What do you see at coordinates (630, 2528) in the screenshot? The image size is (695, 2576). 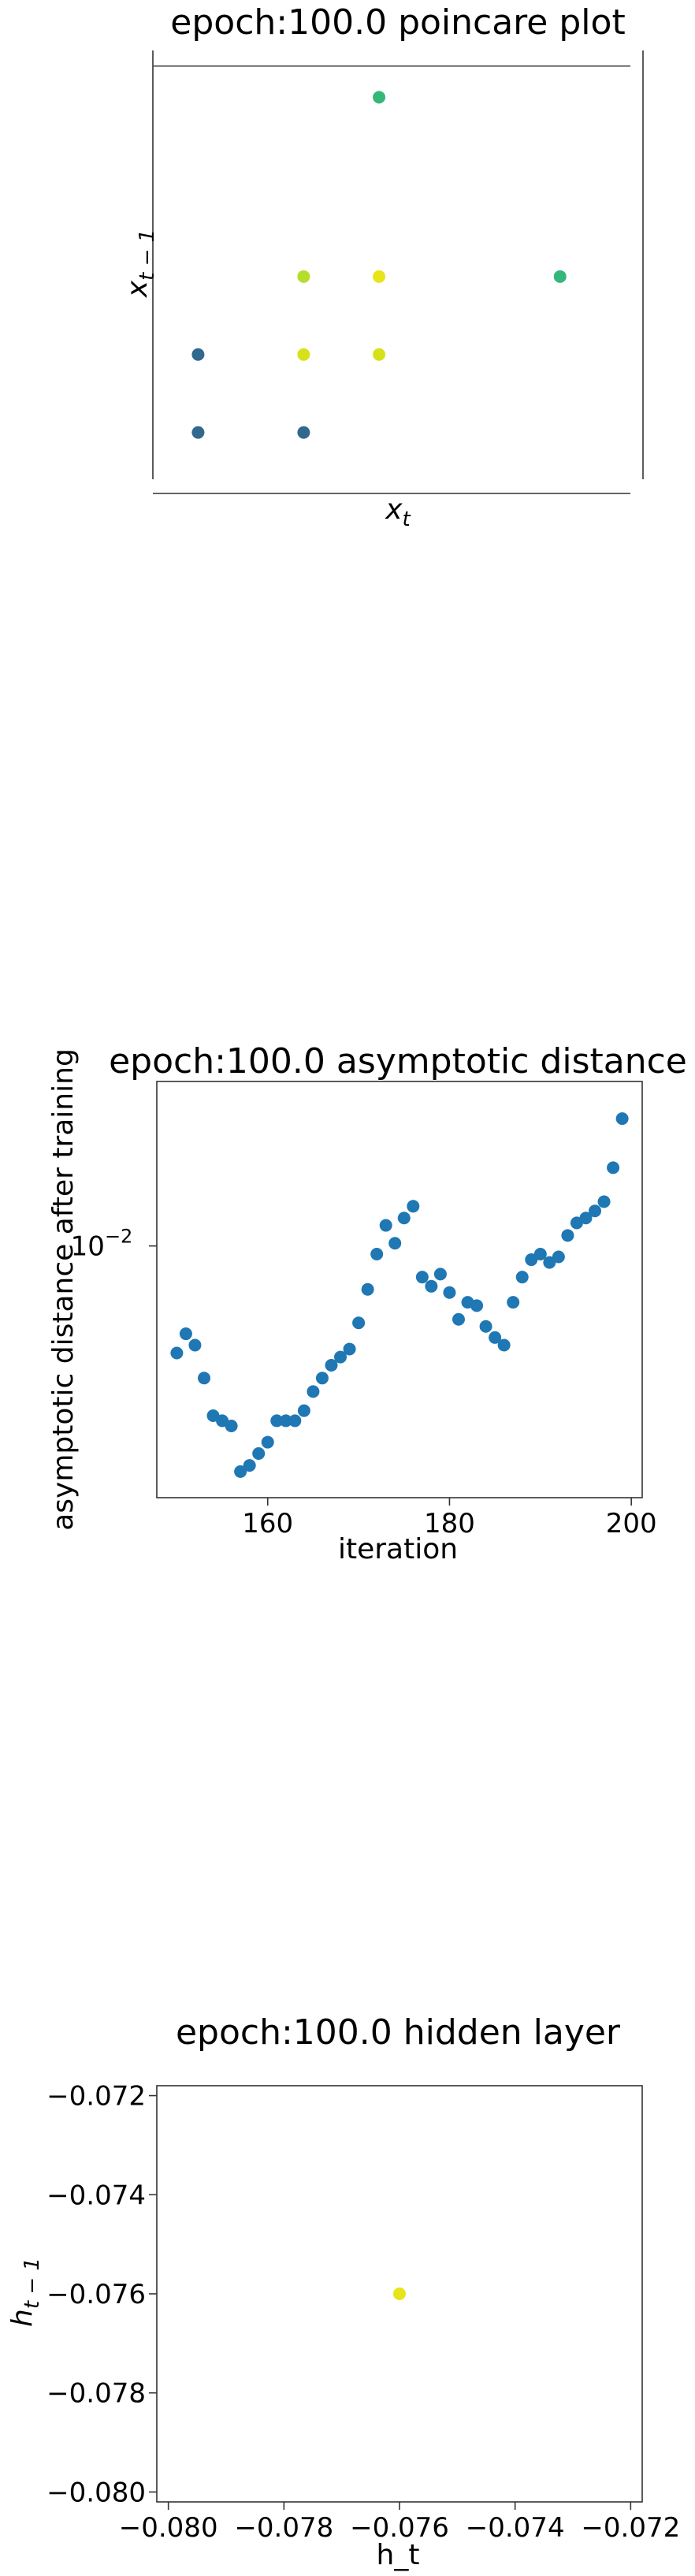 I see `hidden-x-tick-label: −0.072` at bounding box center [630, 2528].